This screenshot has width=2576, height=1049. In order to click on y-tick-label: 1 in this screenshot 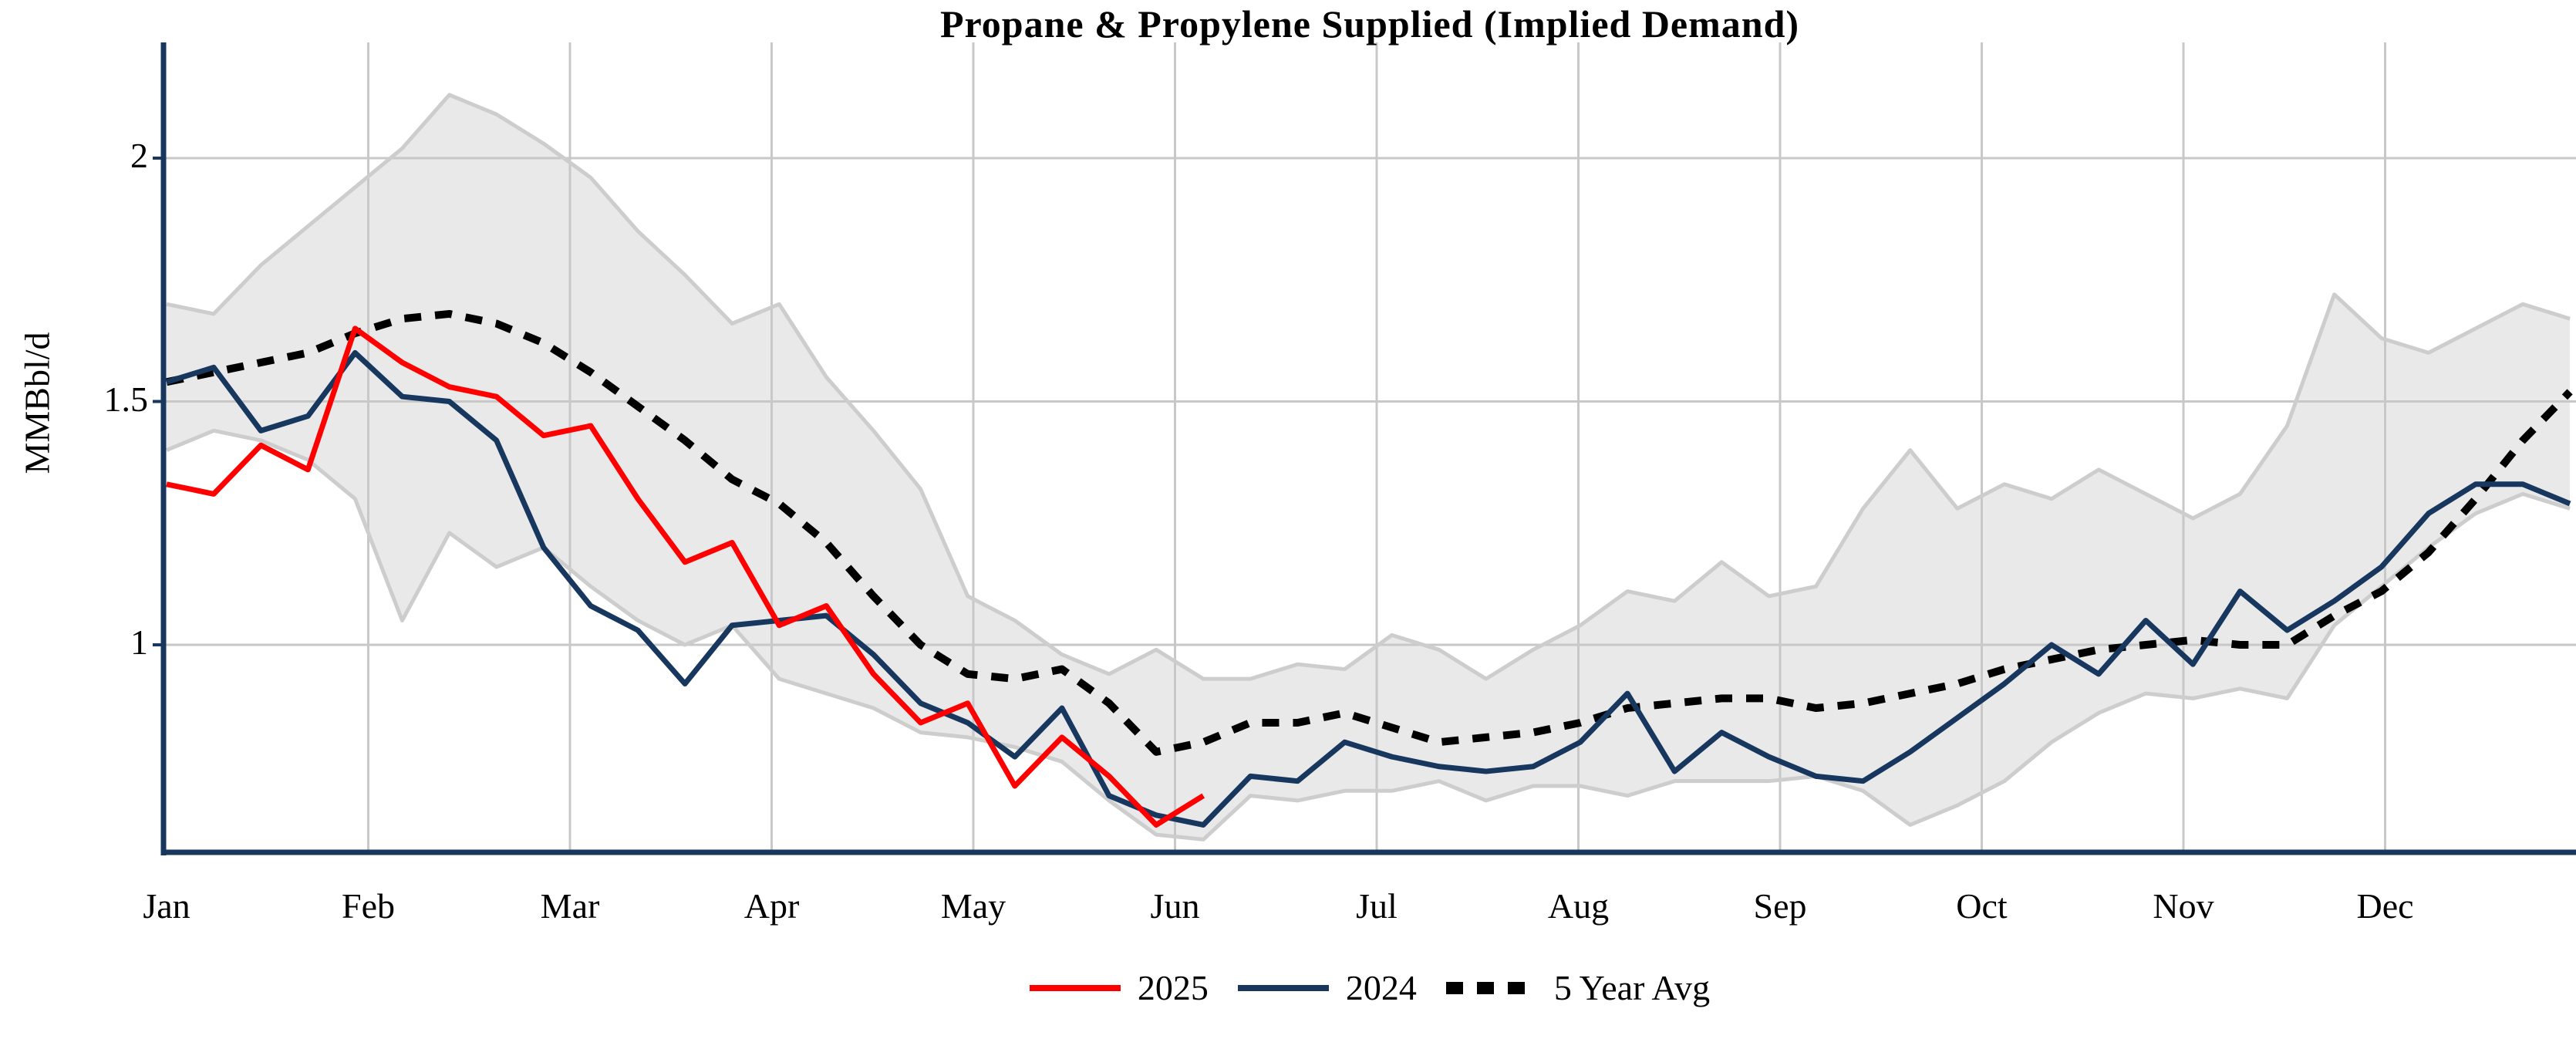, I will do `click(139, 642)`.